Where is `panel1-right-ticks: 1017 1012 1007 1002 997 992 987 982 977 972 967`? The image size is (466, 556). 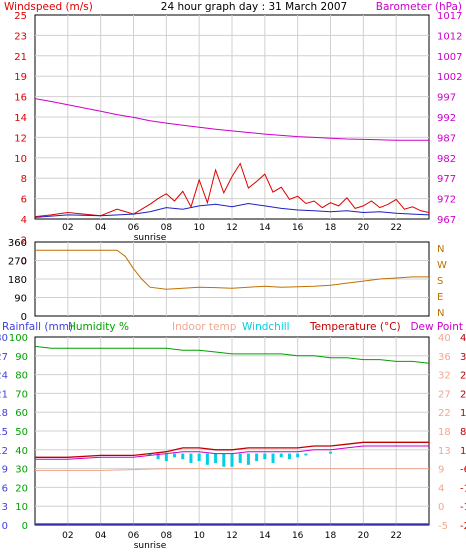 panel1-right-ticks: 1017 1012 1007 1002 997 992 987 982 977 972 967 is located at coordinates (449, 118).